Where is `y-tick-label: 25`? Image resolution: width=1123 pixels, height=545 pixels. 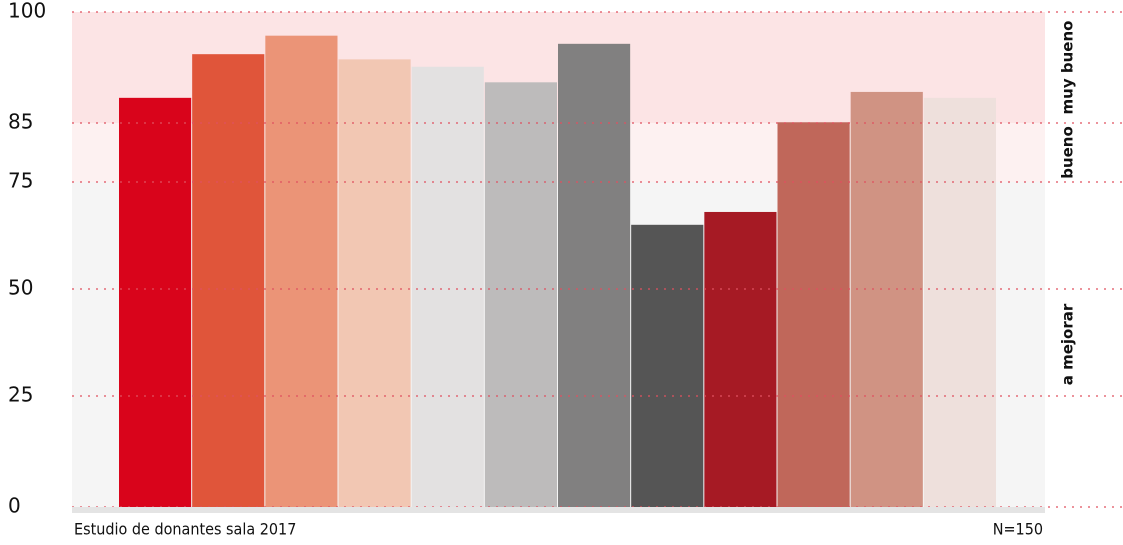
y-tick-label: 25 is located at coordinates (20, 395).